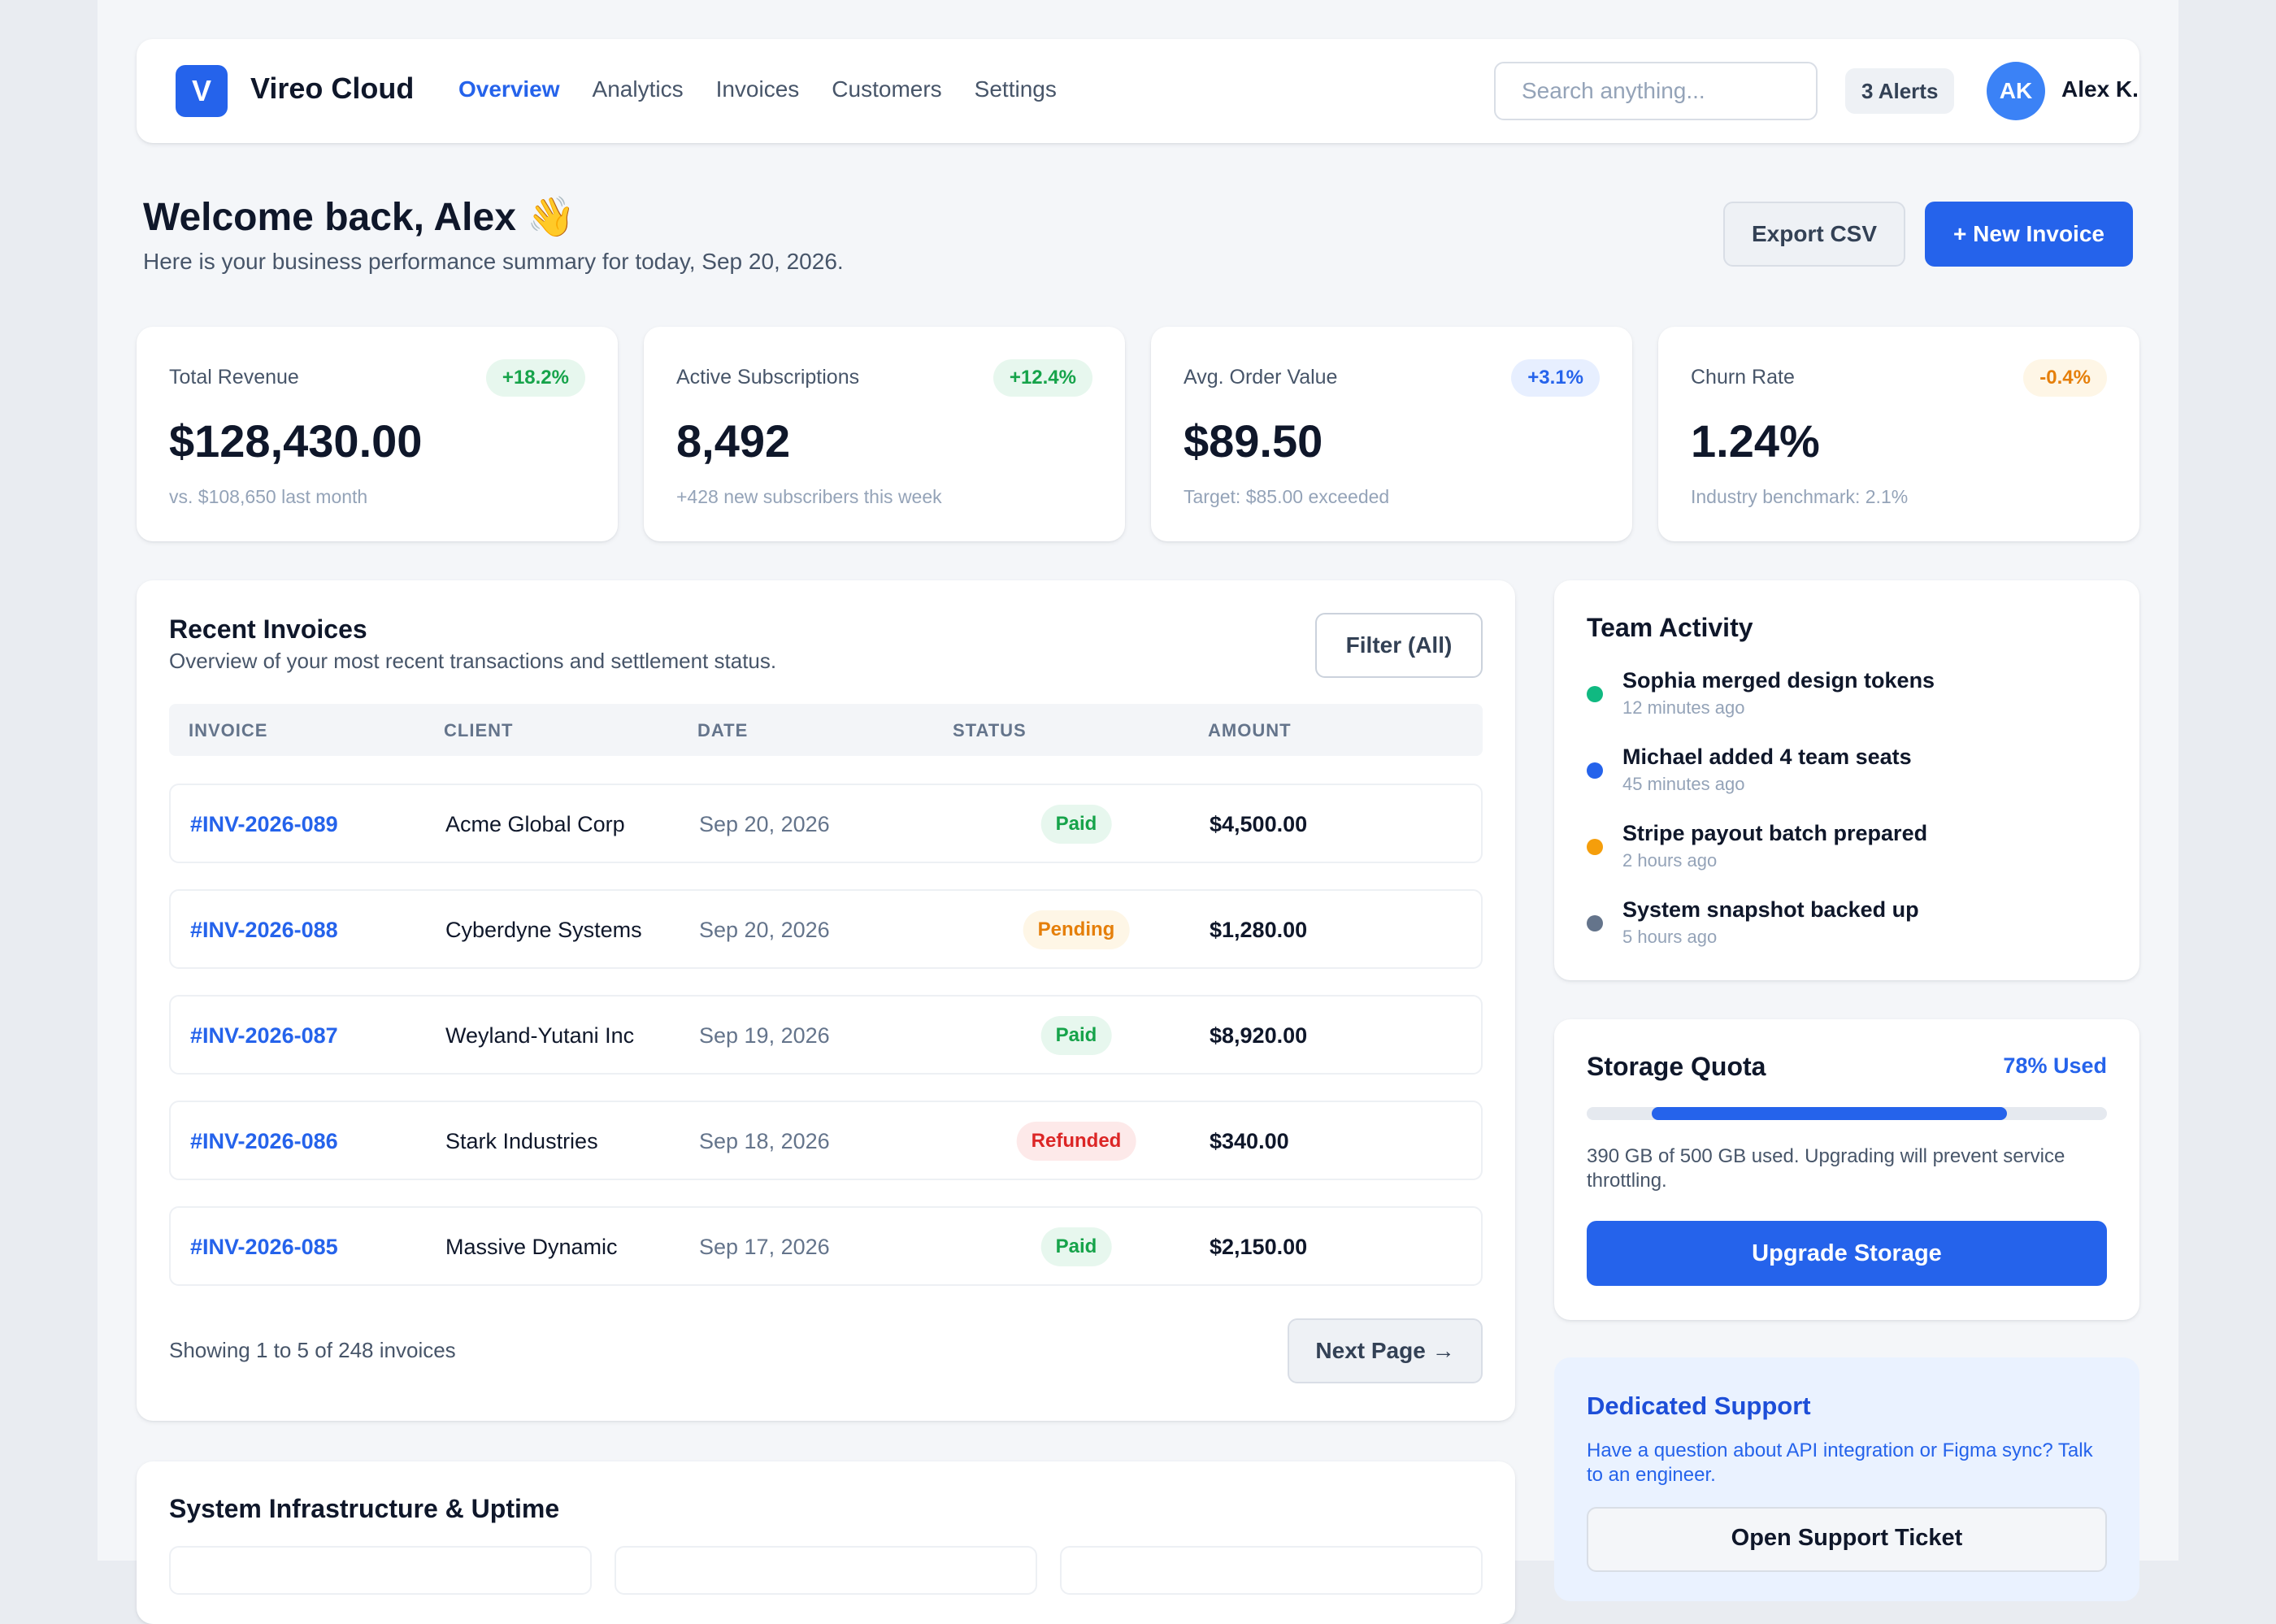 Image resolution: width=2276 pixels, height=1624 pixels. Describe the element at coordinates (1847, 1253) in the screenshot. I see `upgrade-storage-button: Upgrade Storage` at that location.